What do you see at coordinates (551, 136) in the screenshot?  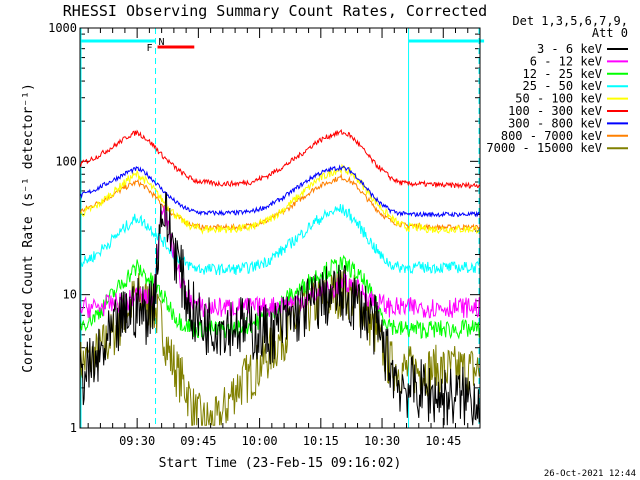 I see `legend-label: 800 - 7000 keV` at bounding box center [551, 136].